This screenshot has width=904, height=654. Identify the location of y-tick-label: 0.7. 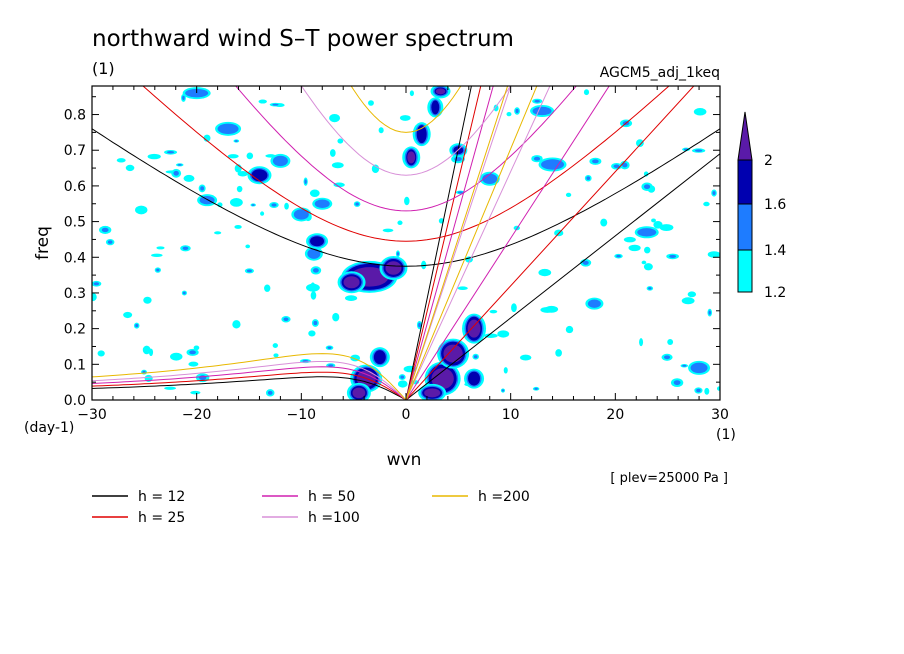
(75, 151).